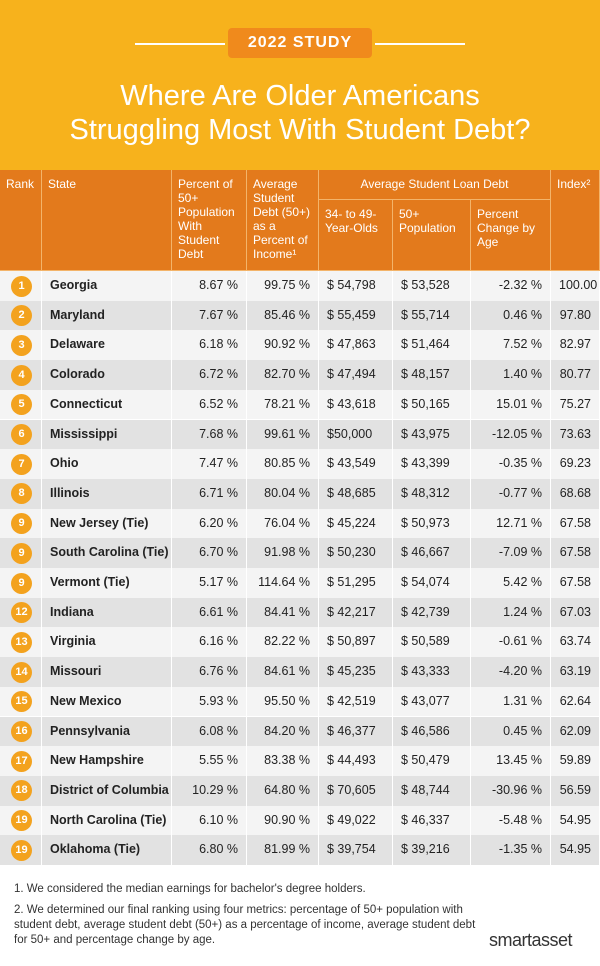 The width and height of the screenshot is (600, 966). What do you see at coordinates (283, 731) in the screenshot?
I see `table-cell: 84.20 %` at bounding box center [283, 731].